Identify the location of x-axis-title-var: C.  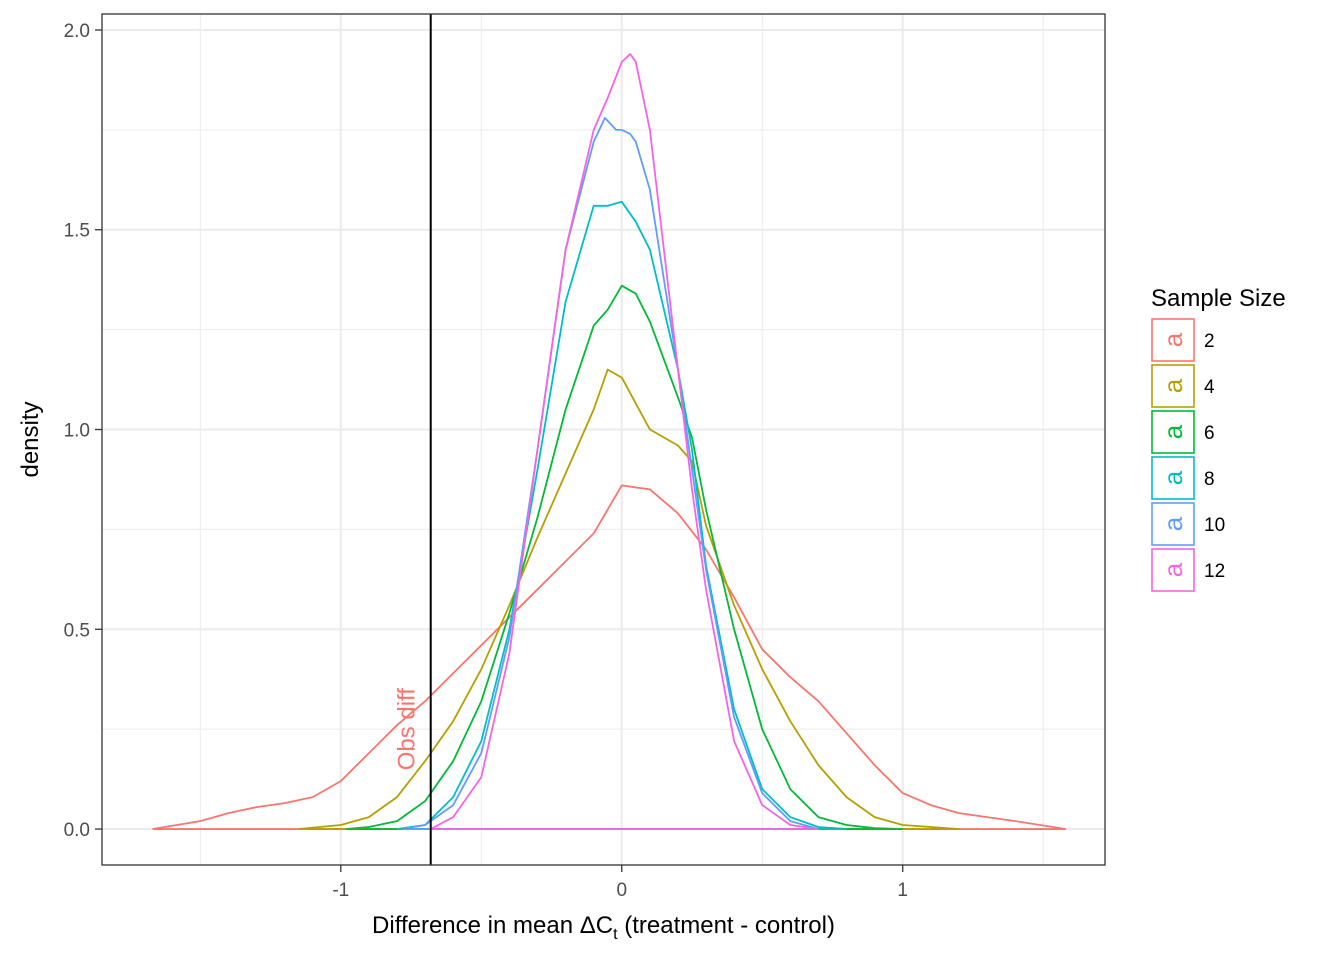
(604, 925).